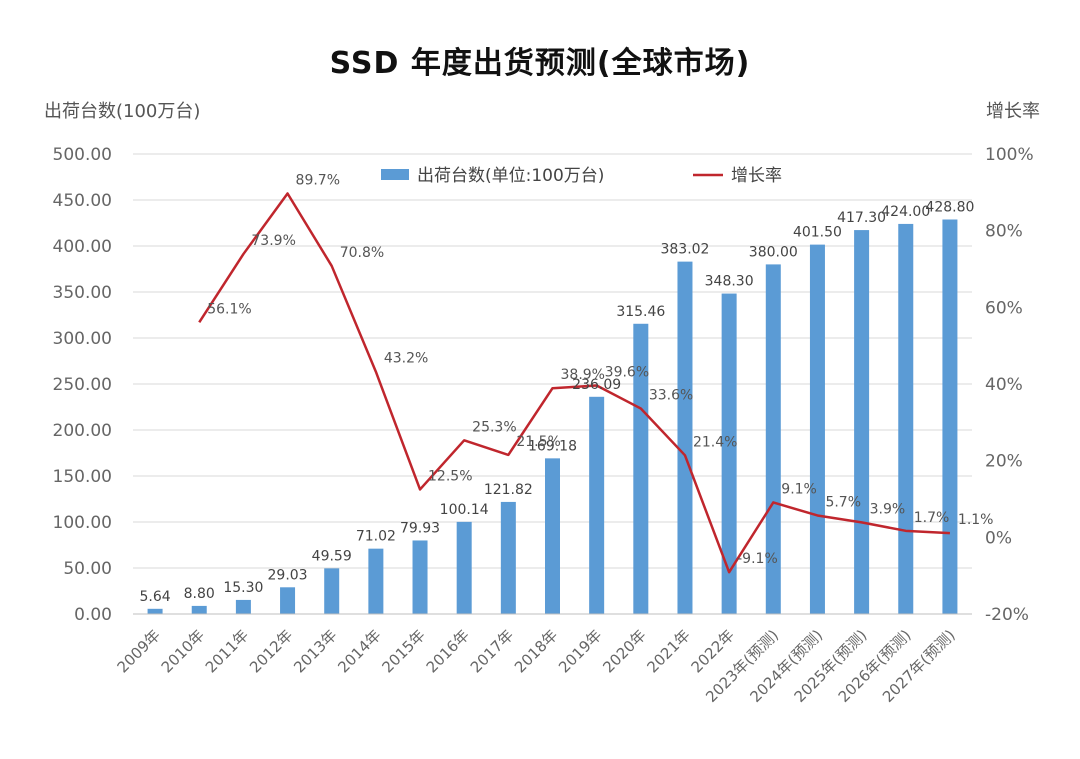 Image resolution: width=1080 pixels, height=759 pixels. I want to click on rate-data-label: 9.1%, so click(799, 489).